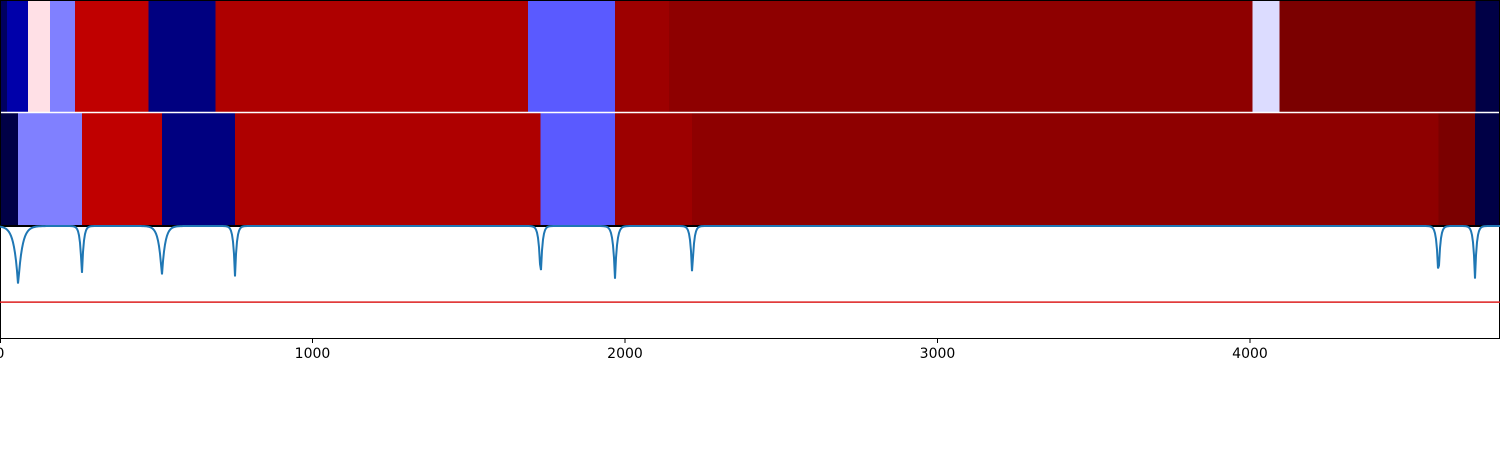  Describe the element at coordinates (313, 354) in the screenshot. I see `x-tick-label: 1000` at that location.